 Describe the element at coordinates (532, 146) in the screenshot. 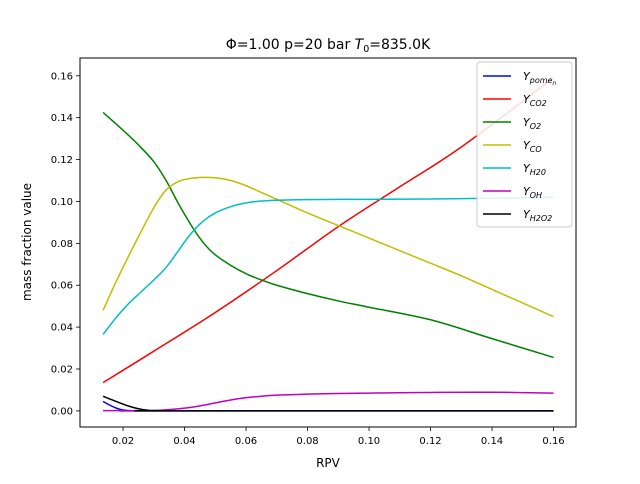

I see `legend-label-y-co: YCO` at that location.